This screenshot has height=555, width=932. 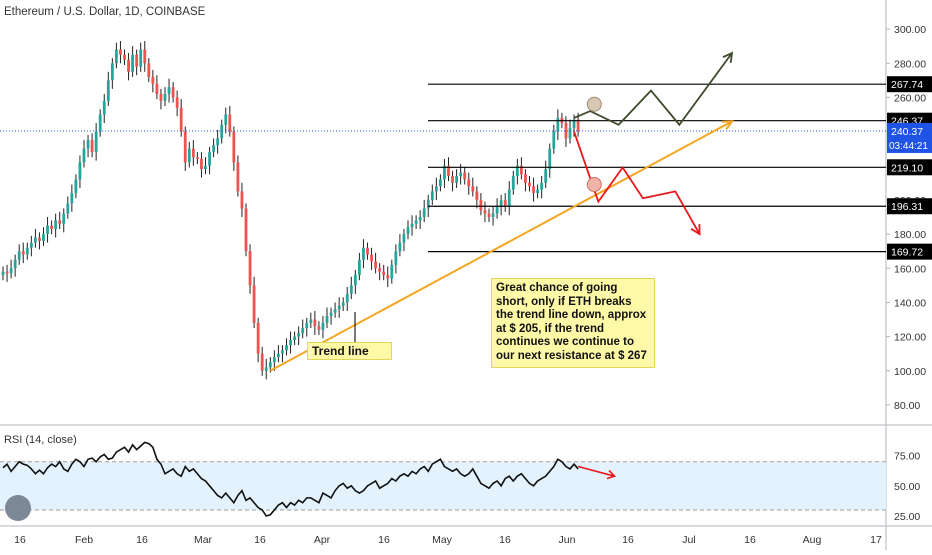 What do you see at coordinates (611, 474) in the screenshot?
I see `rsi-arrow-head` at bounding box center [611, 474].